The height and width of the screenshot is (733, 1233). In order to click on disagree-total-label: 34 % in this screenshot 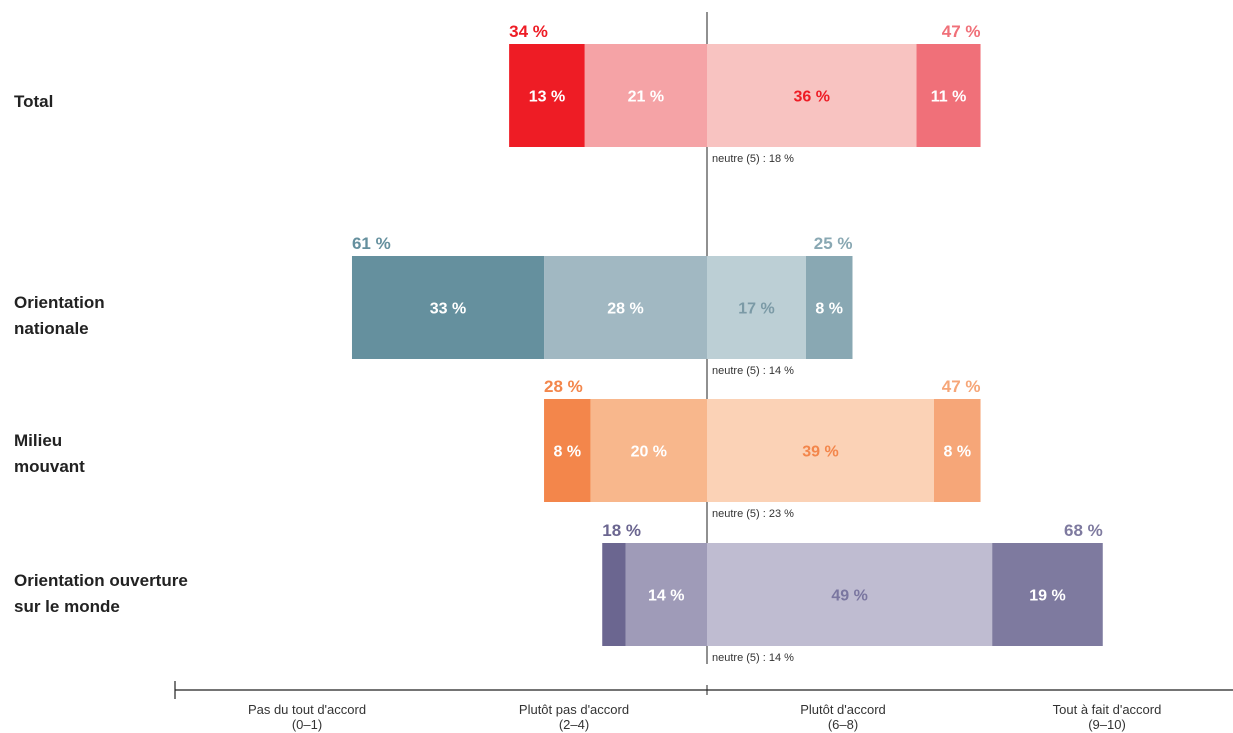, I will do `click(528, 31)`.